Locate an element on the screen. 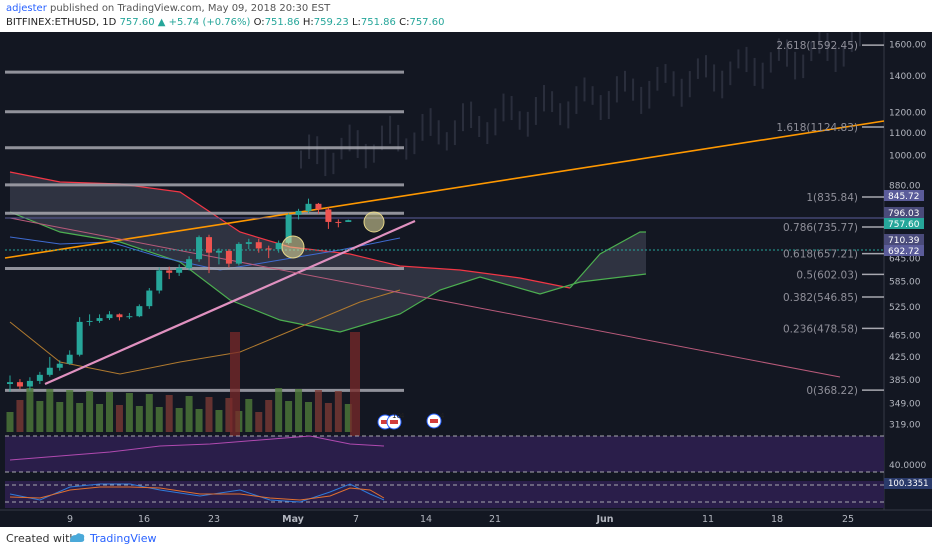 This screenshot has height=550, width=932. price-tick-label: 319.00 is located at coordinates (905, 426).